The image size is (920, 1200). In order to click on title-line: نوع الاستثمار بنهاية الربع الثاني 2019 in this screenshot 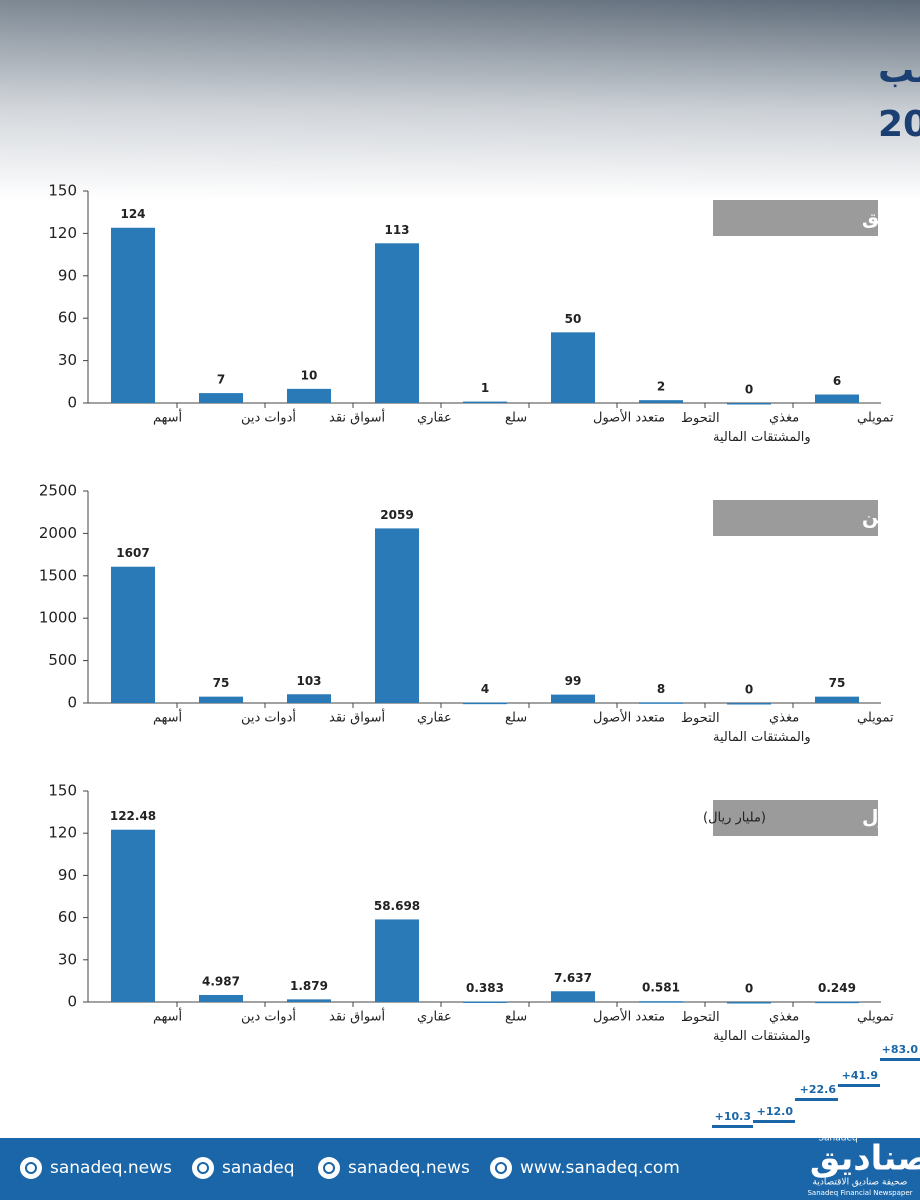, I will do `click(899, 124)`.